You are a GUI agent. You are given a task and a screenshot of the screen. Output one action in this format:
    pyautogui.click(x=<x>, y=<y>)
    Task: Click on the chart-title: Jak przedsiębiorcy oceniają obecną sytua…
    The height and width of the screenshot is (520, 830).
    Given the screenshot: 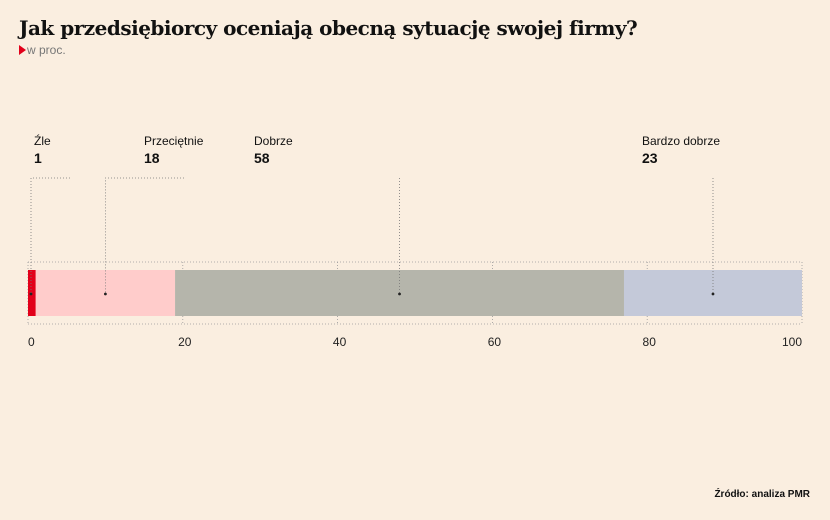 What is the action you would take?
    pyautogui.click(x=328, y=28)
    